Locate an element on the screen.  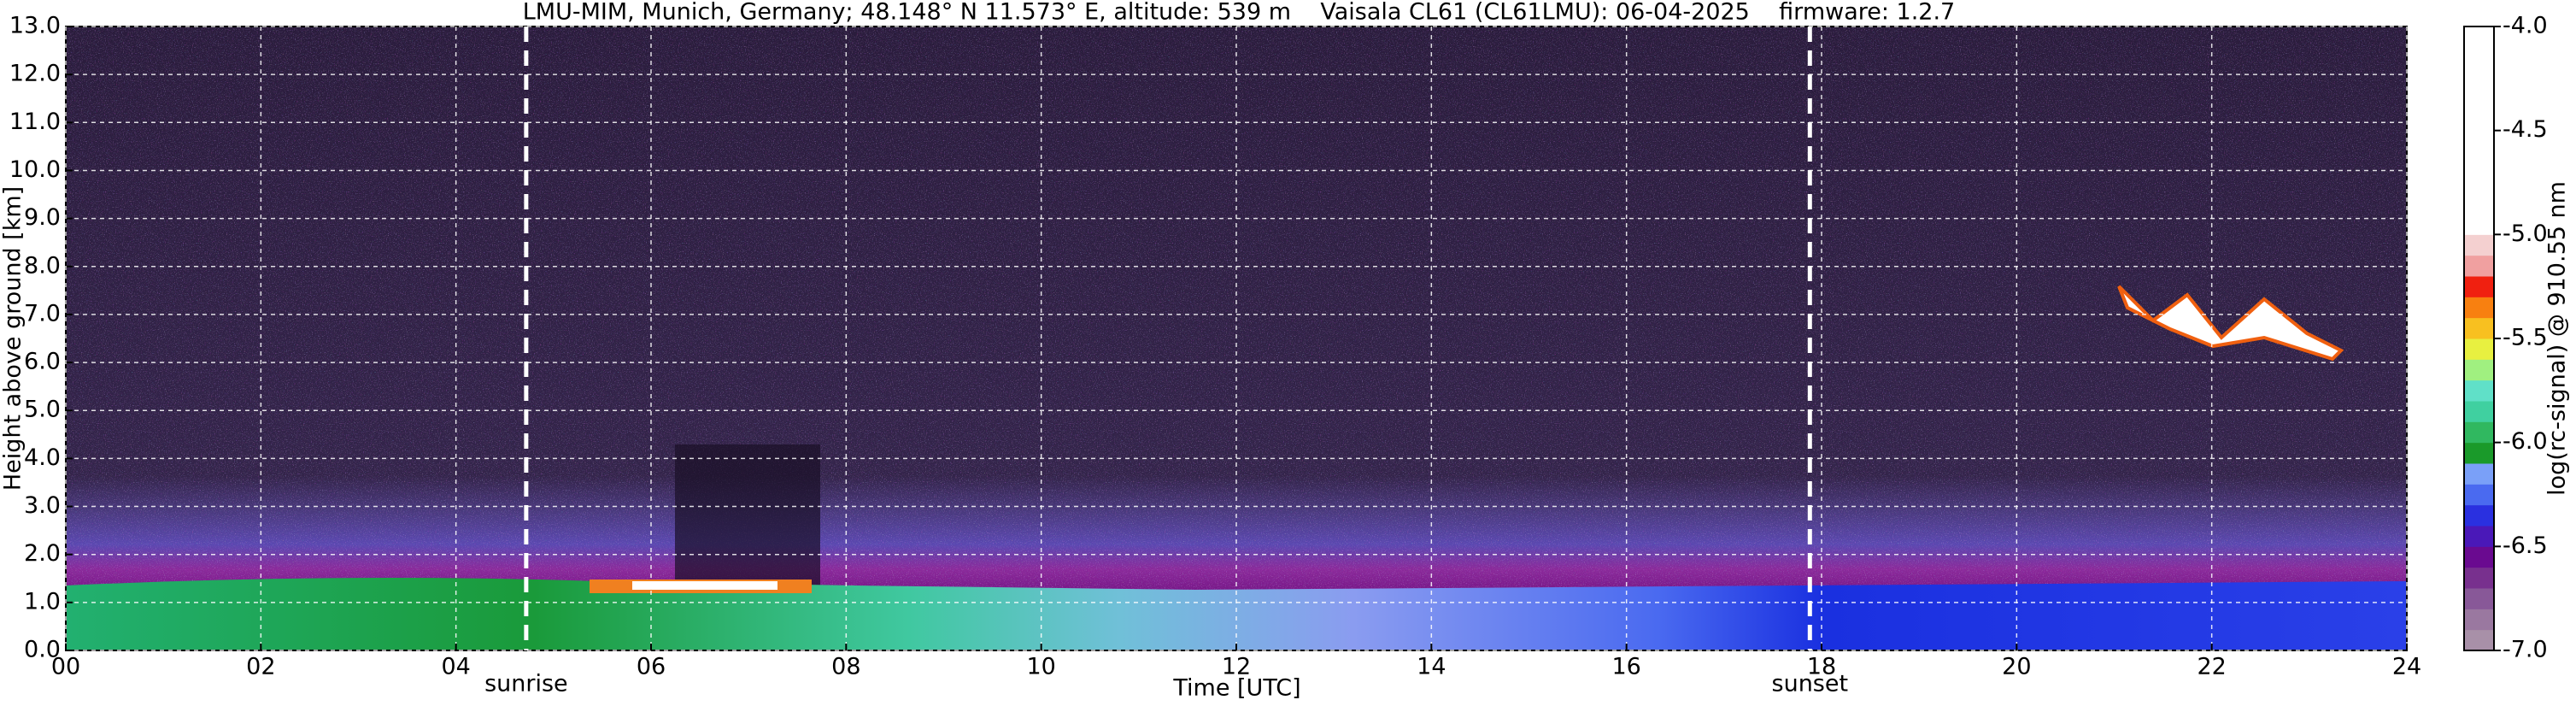
x-tick-label: 10 is located at coordinates (1040, 667).